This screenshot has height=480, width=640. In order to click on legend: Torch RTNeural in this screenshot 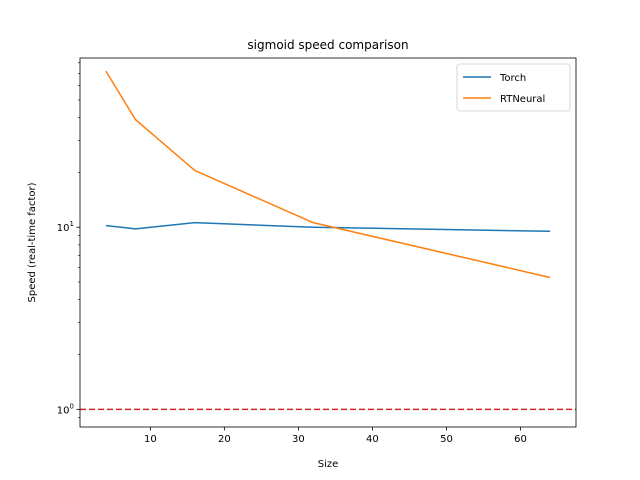, I will do `click(513, 87)`.